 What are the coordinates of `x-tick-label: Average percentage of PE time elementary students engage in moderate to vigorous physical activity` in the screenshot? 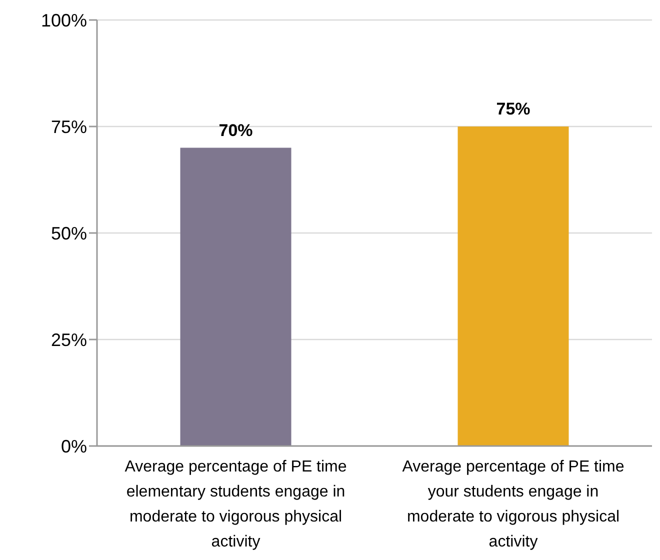 It's located at (235, 504).